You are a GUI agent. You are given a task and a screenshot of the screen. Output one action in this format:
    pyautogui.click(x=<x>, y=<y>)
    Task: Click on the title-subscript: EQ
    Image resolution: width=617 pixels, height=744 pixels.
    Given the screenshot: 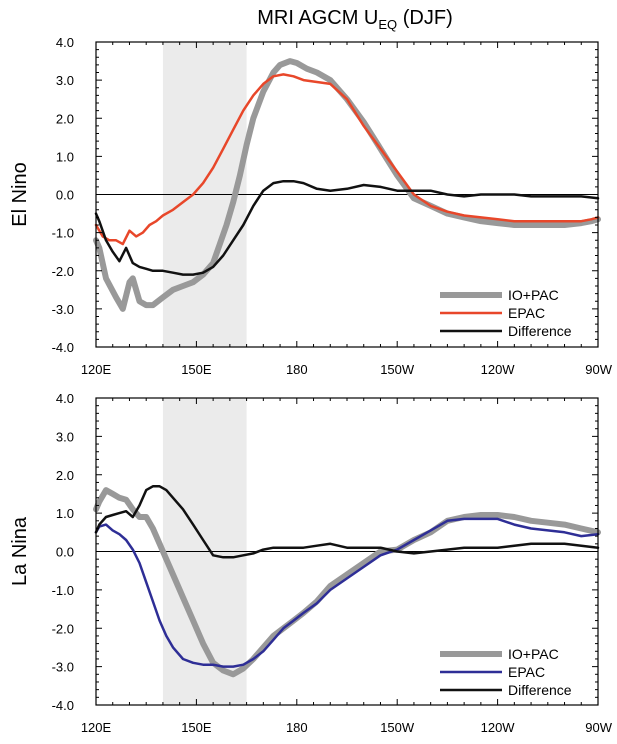 What is the action you would take?
    pyautogui.click(x=387, y=24)
    